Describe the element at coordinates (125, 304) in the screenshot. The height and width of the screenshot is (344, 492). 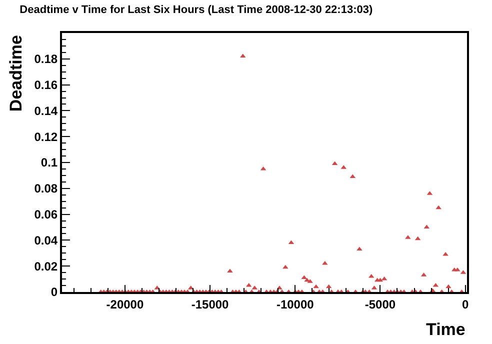
I see `x-tick-label: -20000` at that location.